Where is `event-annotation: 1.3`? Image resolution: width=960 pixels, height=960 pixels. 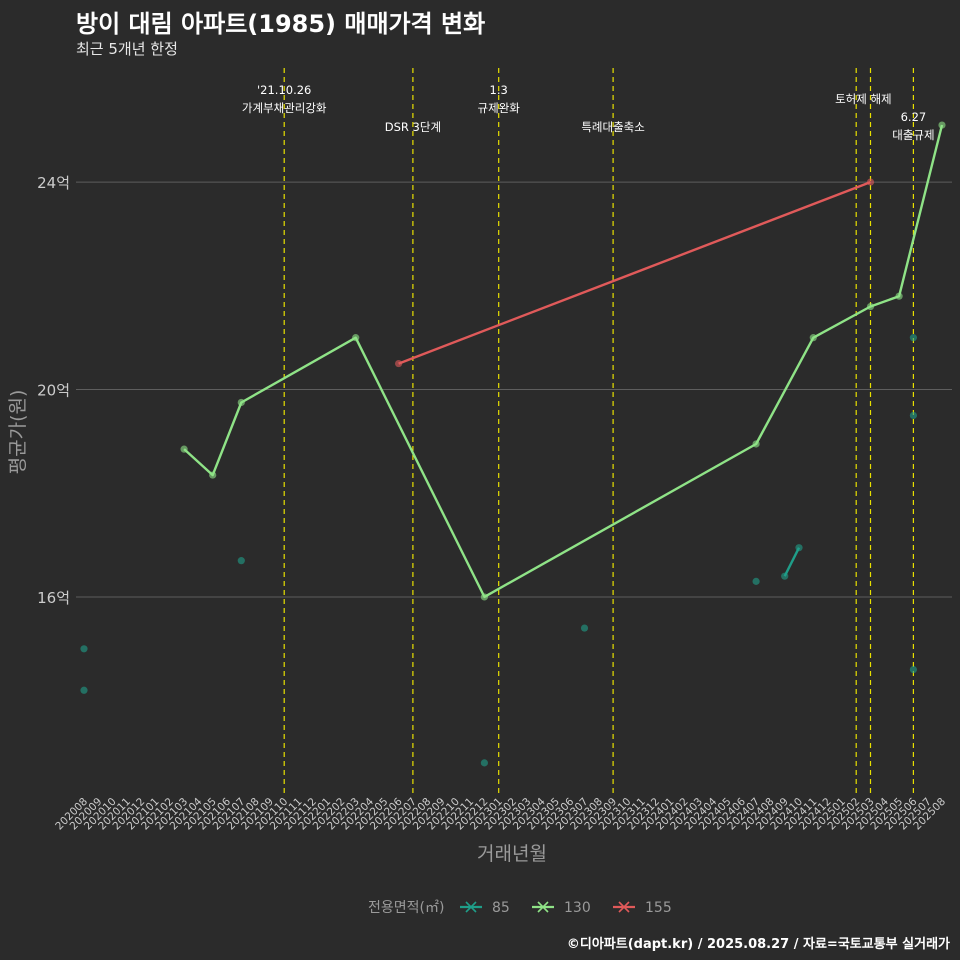 event-annotation: 1.3 is located at coordinates (499, 90).